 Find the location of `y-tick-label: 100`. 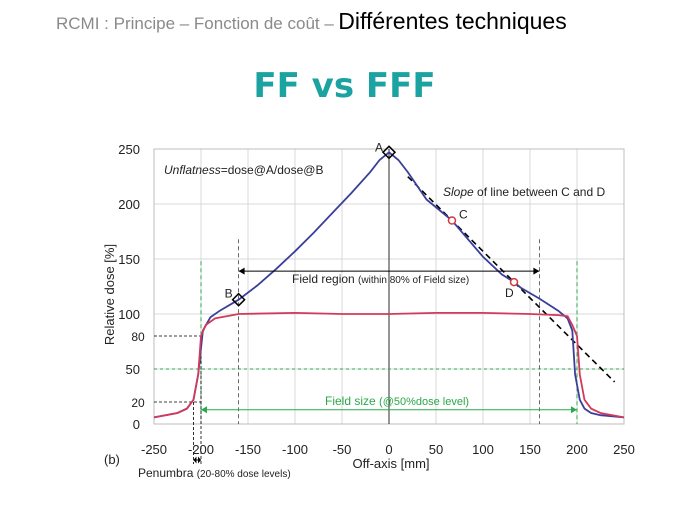

y-tick-label: 100 is located at coordinates (129, 314).